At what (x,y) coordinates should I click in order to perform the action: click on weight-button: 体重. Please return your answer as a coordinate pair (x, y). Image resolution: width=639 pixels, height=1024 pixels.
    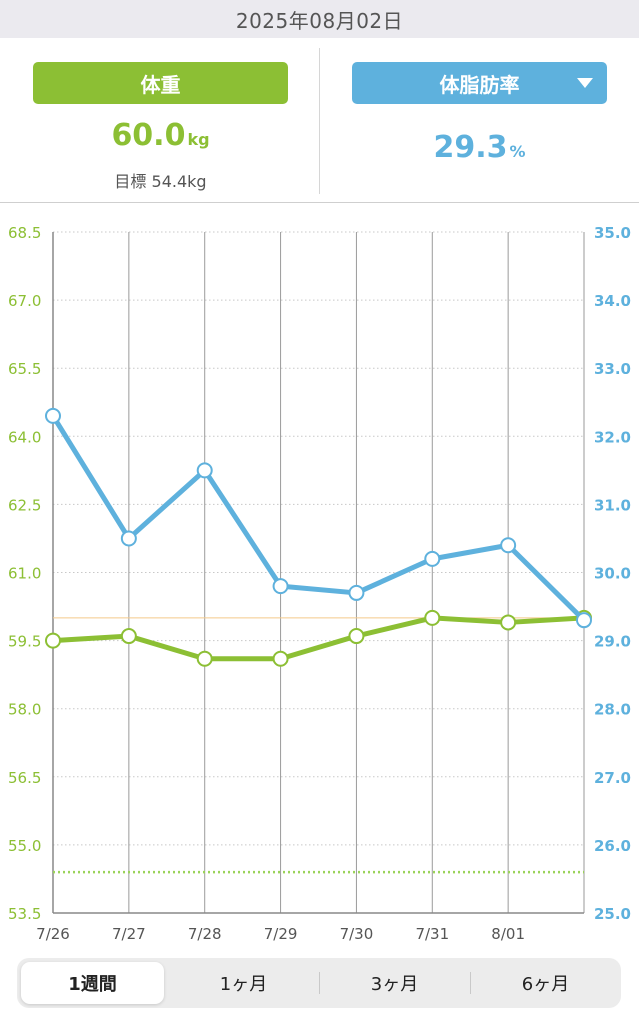
    Looking at the image, I should click on (160, 83).